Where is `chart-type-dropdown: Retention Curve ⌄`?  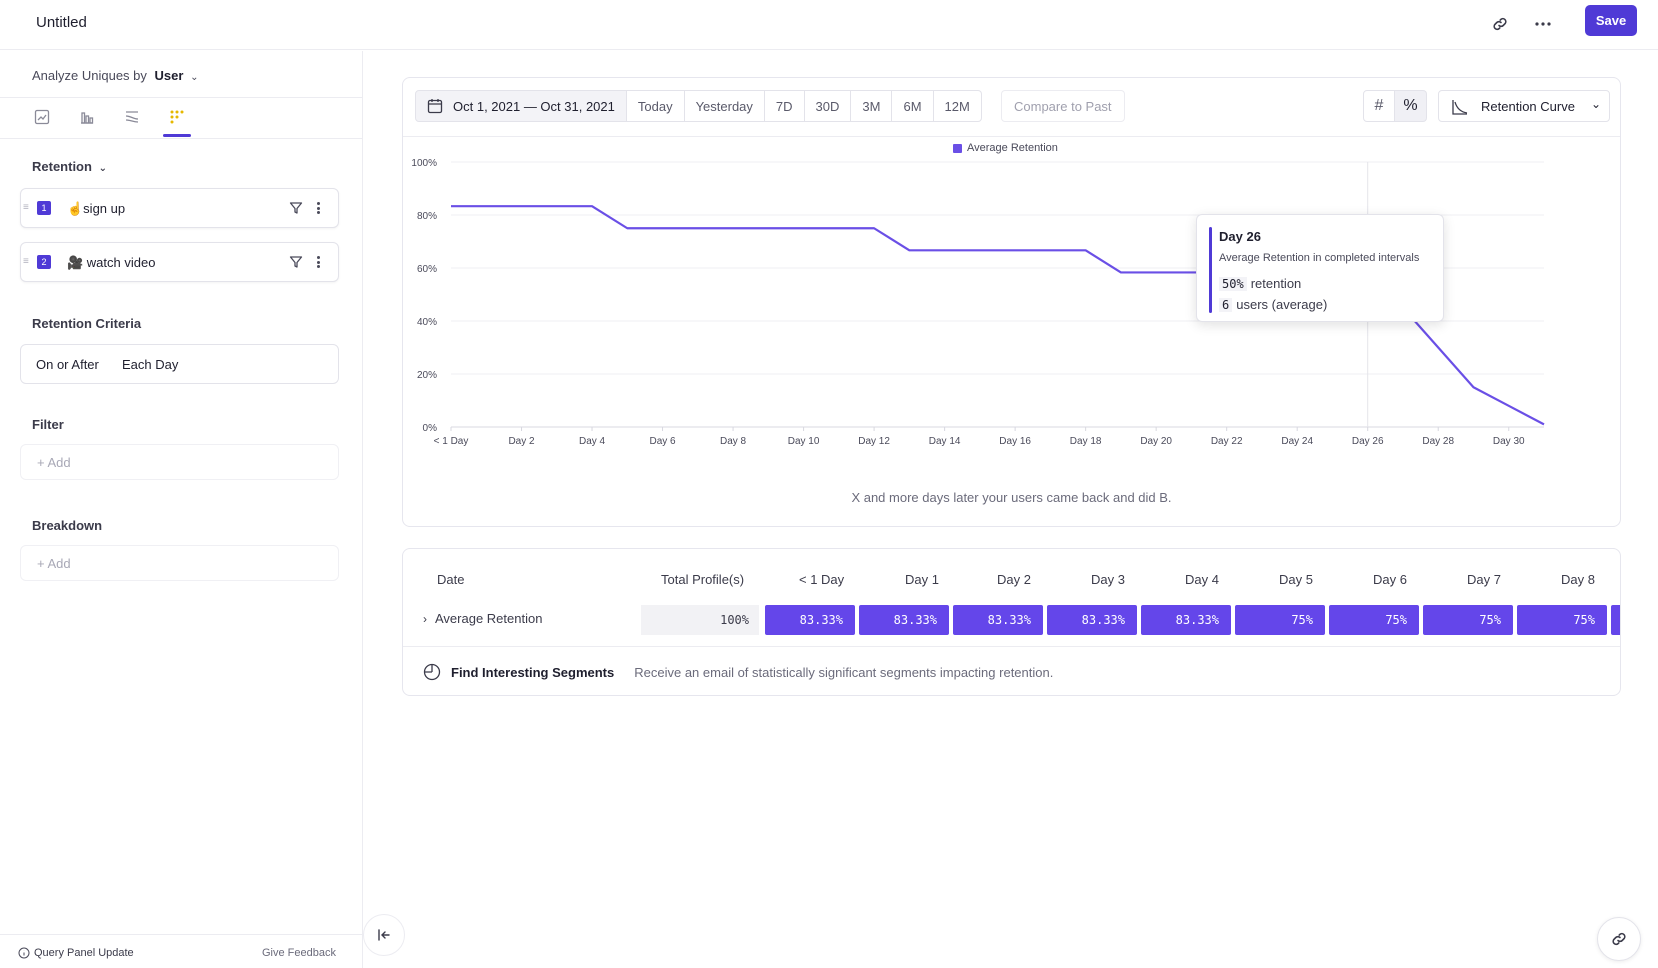 chart-type-dropdown: Retention Curve ⌄ is located at coordinates (1524, 106).